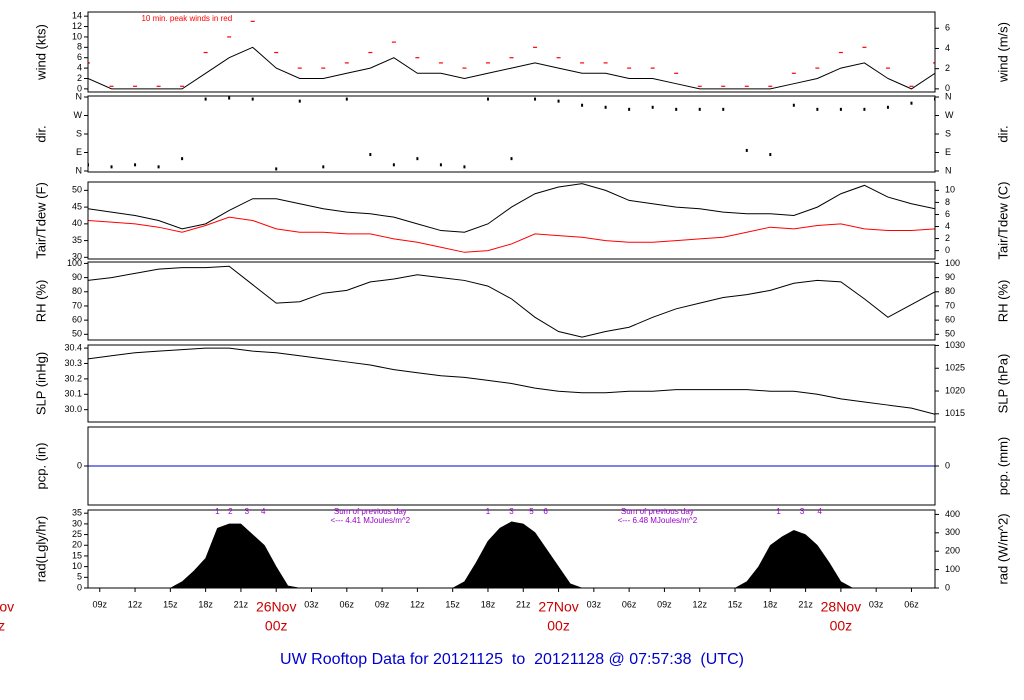 The height and width of the screenshot is (700, 1024). Describe the element at coordinates (73, 347) in the screenshot. I see `y-tick-label: 30.4` at that location.